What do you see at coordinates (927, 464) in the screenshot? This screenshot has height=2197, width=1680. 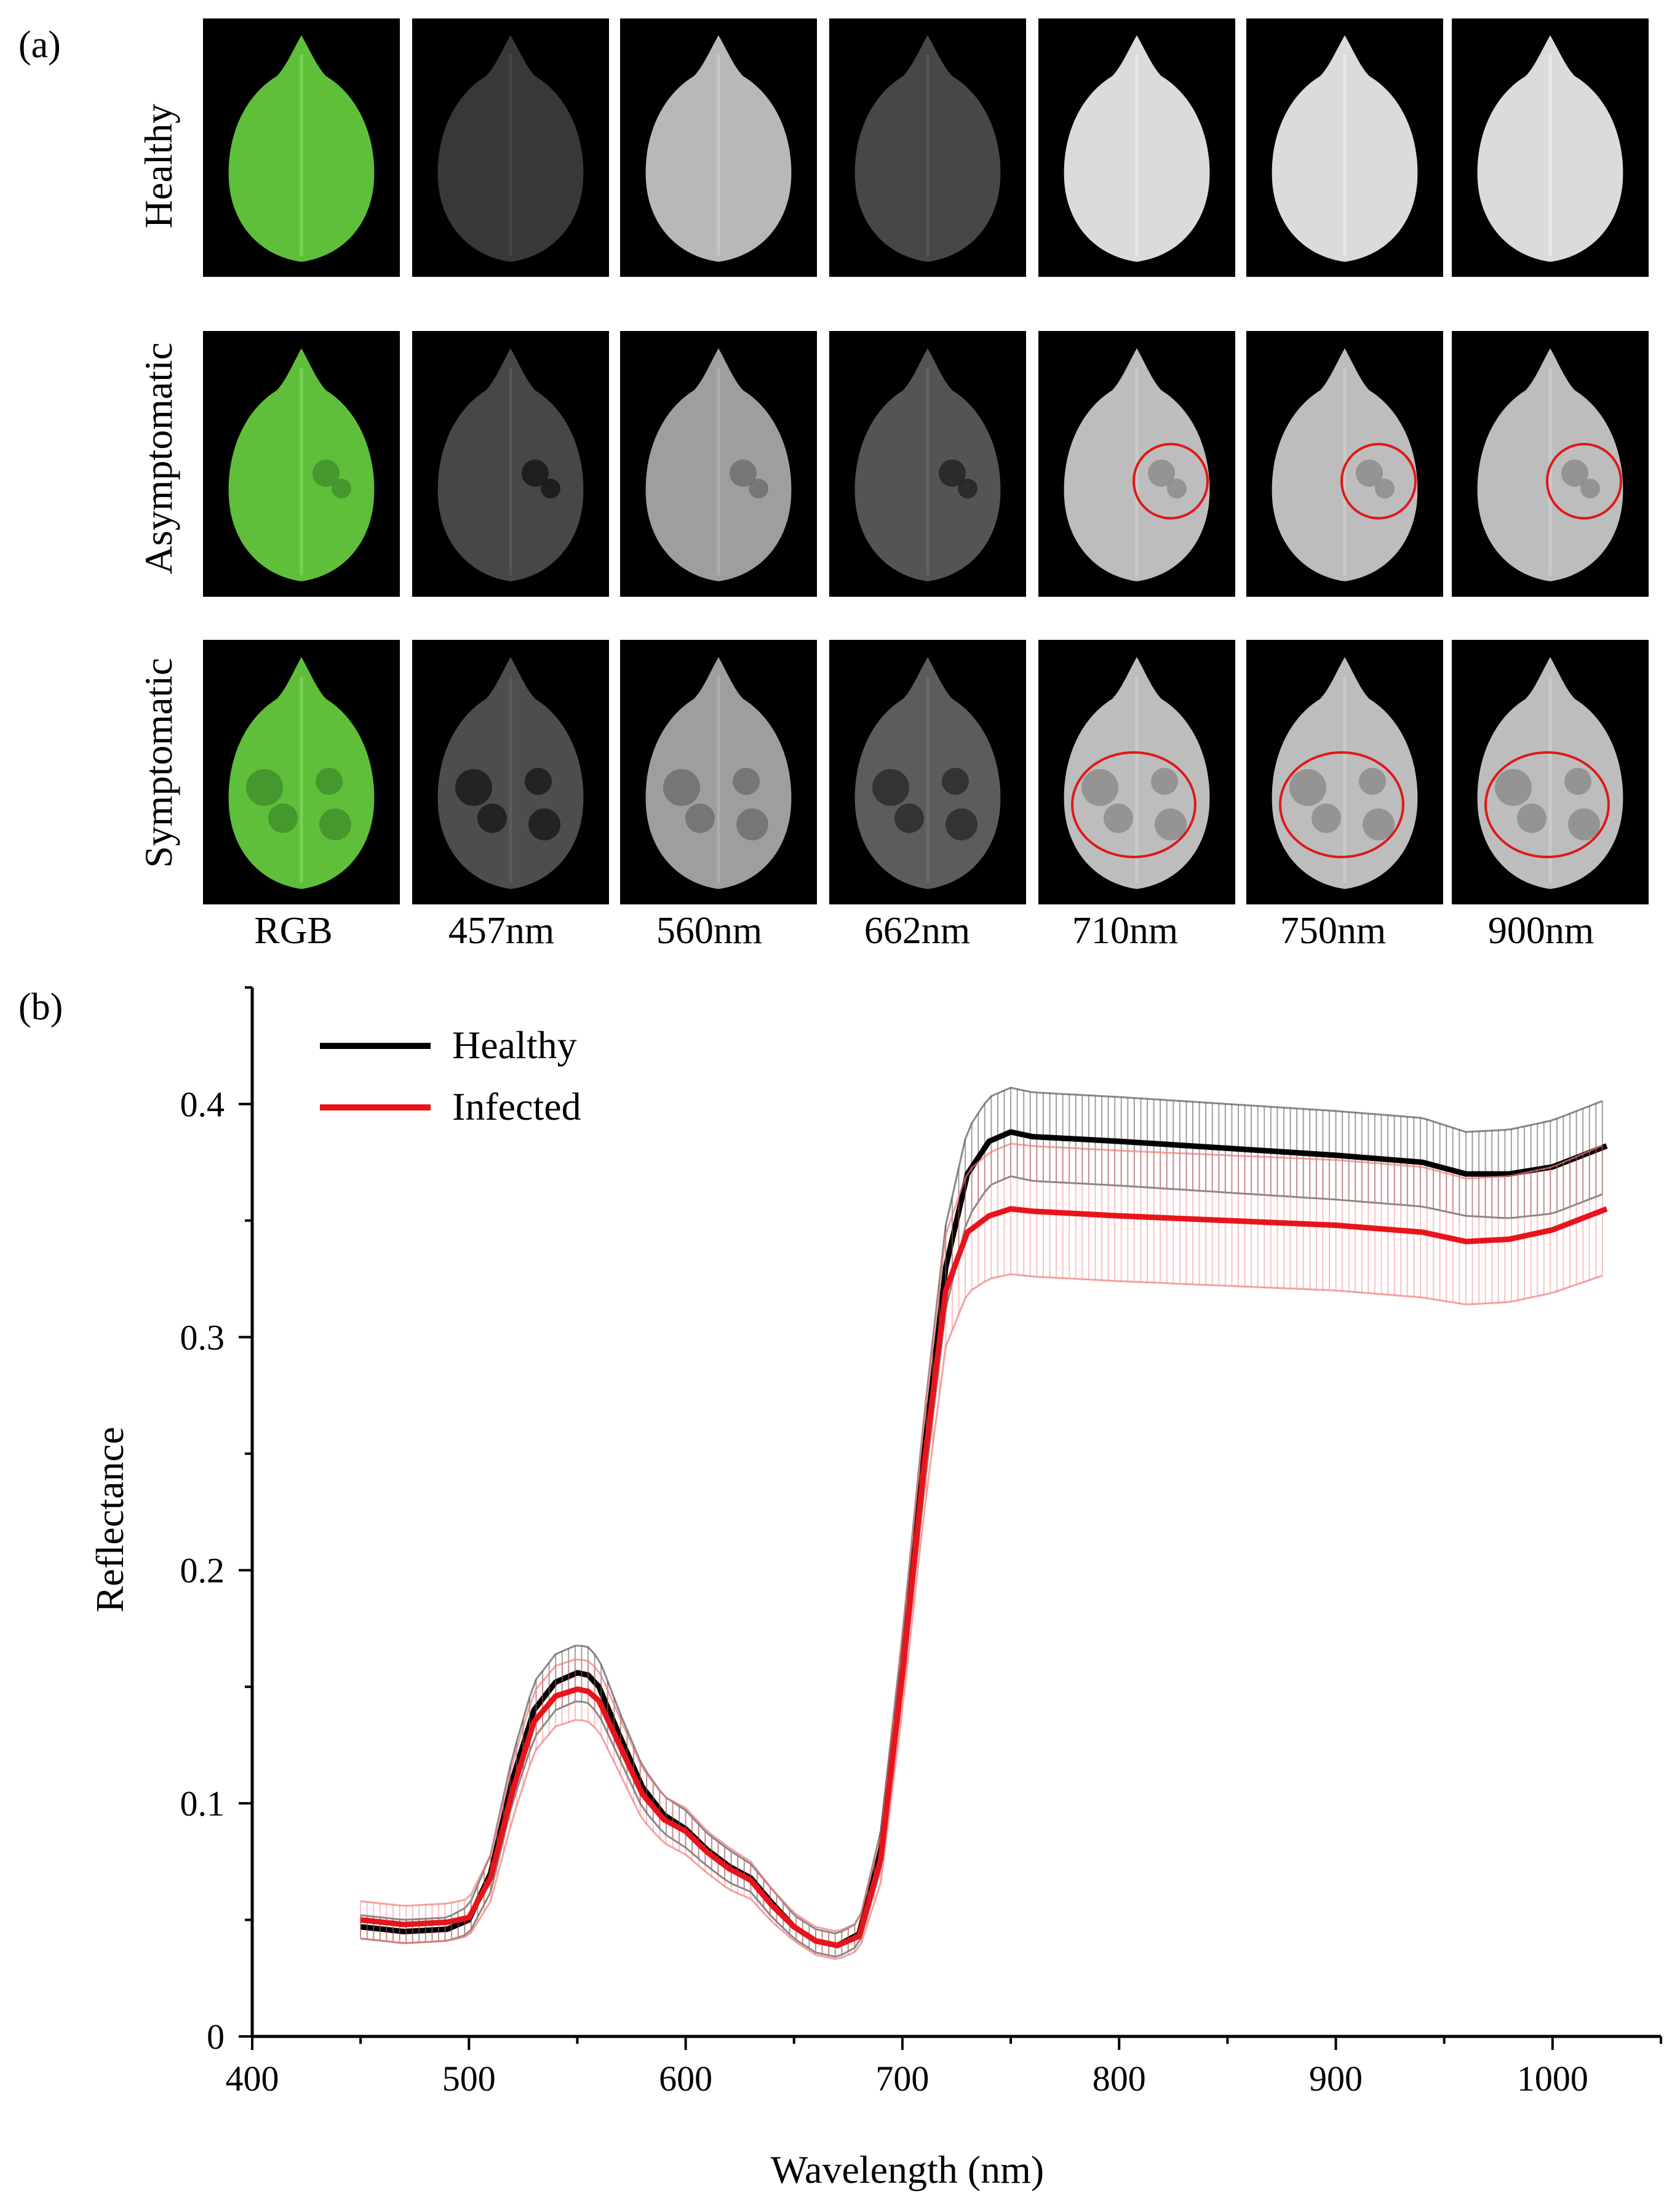 I see `leaf-image-asymptomatic-662nm` at bounding box center [927, 464].